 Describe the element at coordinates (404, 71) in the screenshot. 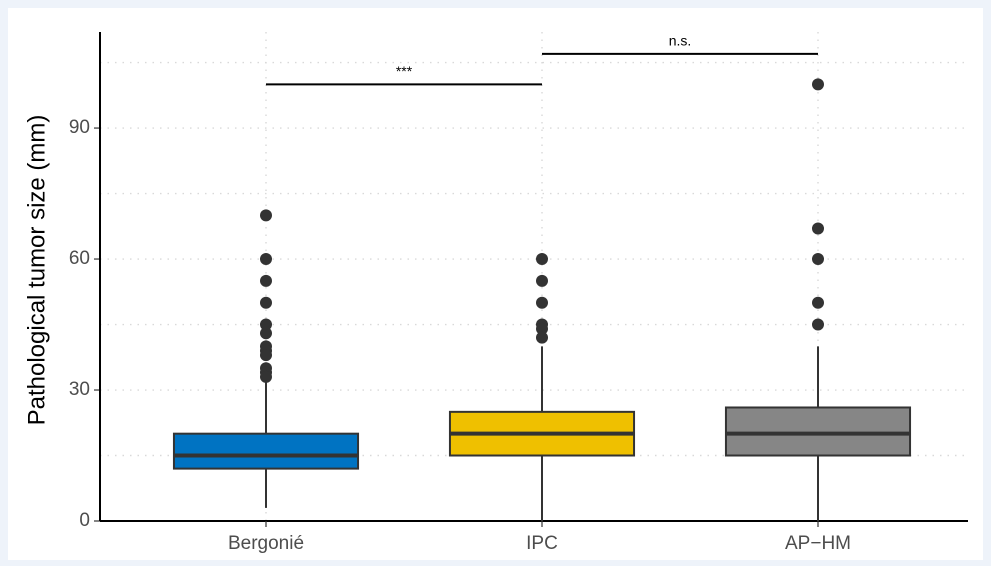

I see `significance-label: ***` at that location.